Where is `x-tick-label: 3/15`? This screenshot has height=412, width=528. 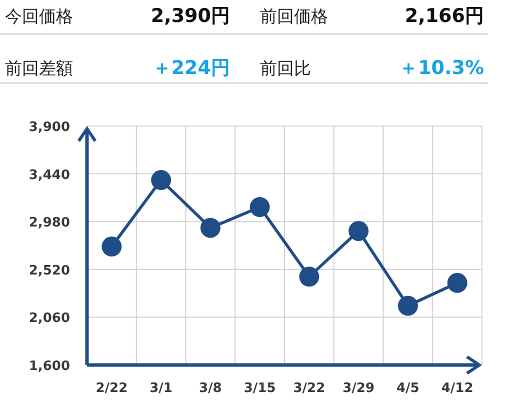
x-tick-label: 3/15 is located at coordinates (260, 388).